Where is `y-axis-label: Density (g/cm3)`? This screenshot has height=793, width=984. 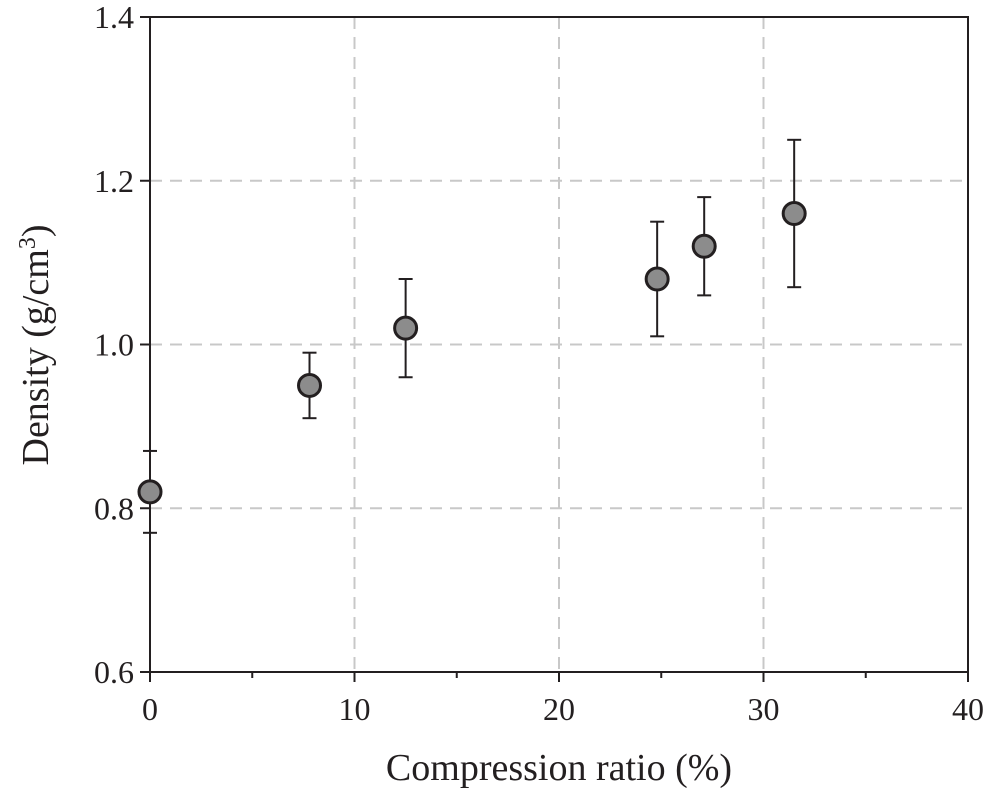 y-axis-label: Density (g/cm3) is located at coordinates (36, 344).